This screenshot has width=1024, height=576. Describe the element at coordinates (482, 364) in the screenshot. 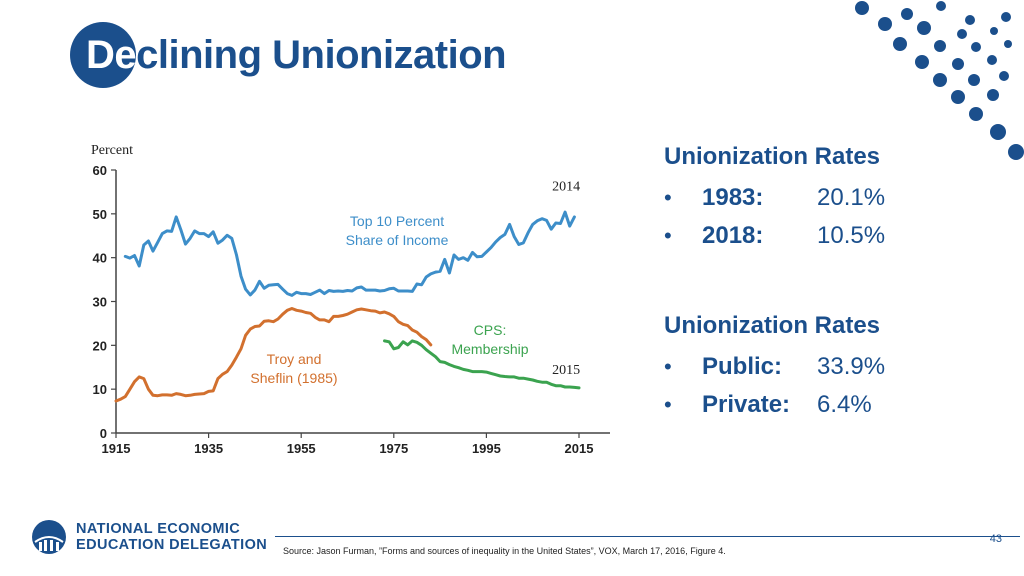

I see `series-line-cps-membership` at that location.